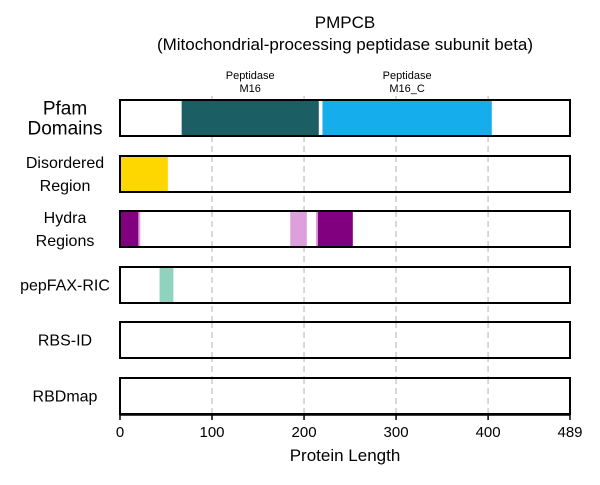  I want to click on track-3: pepFAX-RIC, so click(295, 285).